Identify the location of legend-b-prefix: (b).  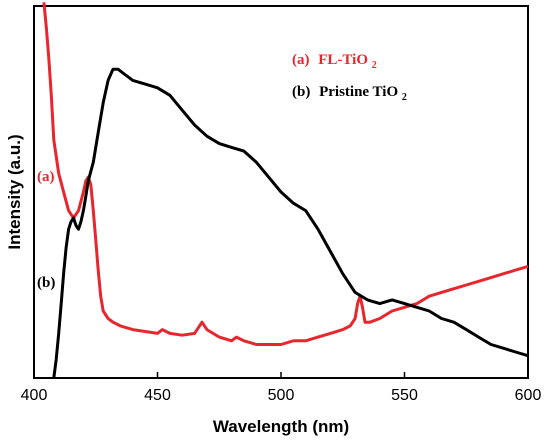
(301, 92).